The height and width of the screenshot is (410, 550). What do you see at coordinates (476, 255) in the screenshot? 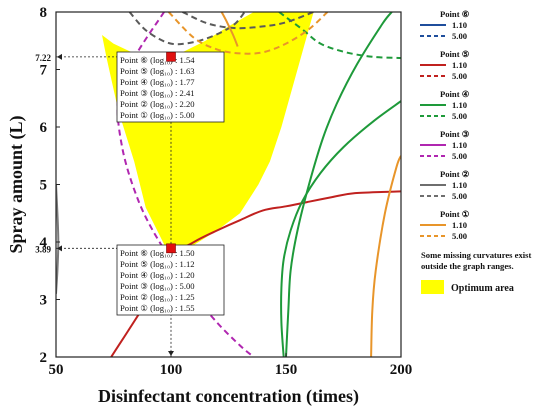
I see `legend-note: Some missing curvatures exist` at bounding box center [476, 255].